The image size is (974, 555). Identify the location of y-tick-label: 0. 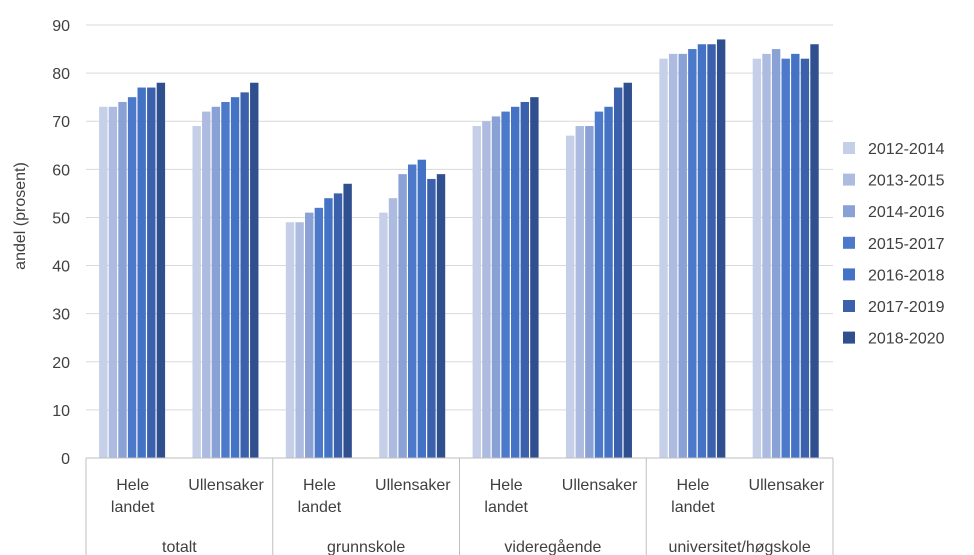
(65, 459).